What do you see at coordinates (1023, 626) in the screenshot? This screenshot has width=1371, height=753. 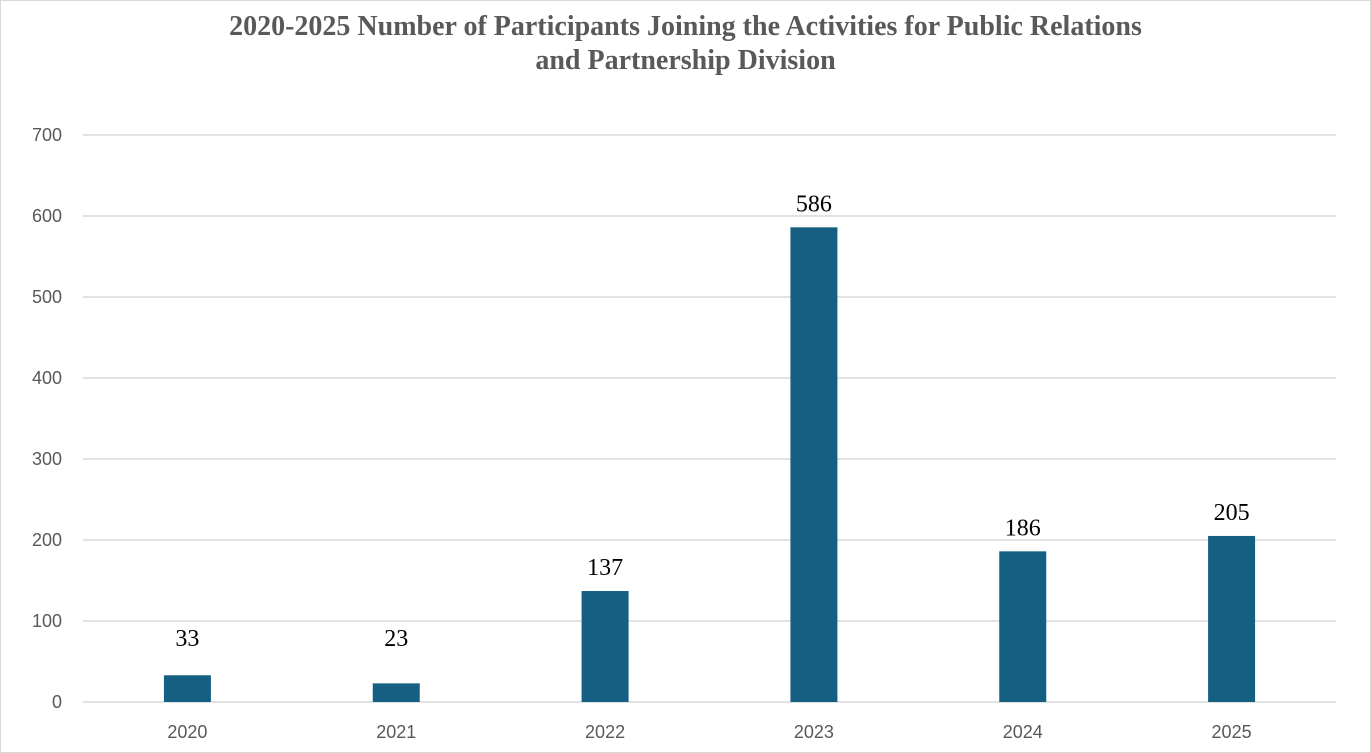 I see `bar-2024` at bounding box center [1023, 626].